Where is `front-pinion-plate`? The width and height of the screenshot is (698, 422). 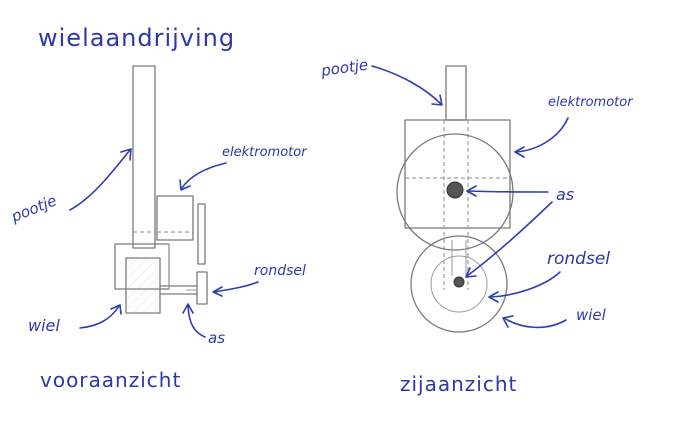 front-pinion-plate is located at coordinates (201, 234).